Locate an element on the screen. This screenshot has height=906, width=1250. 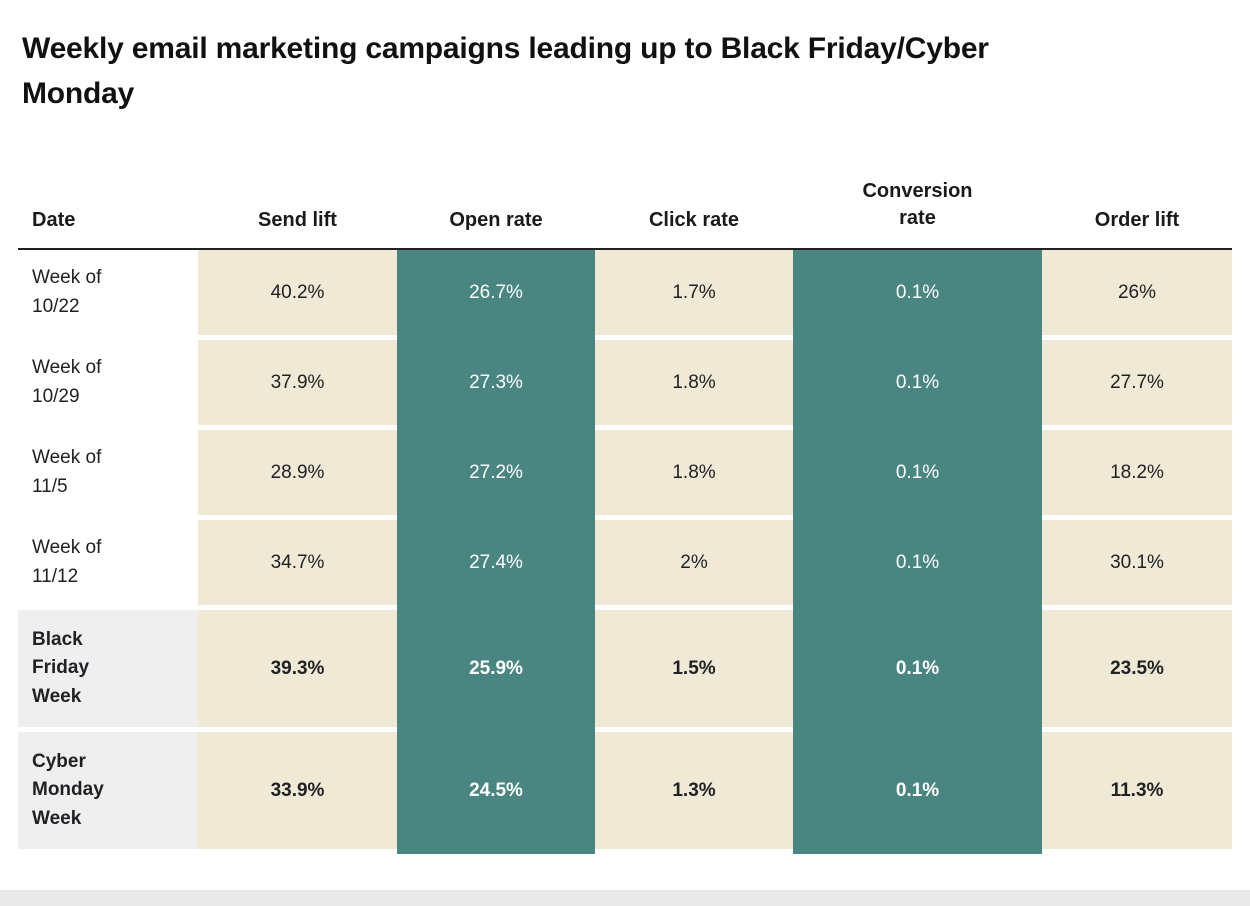
column-header-open-rate: Open rate is located at coordinates (496, 208).